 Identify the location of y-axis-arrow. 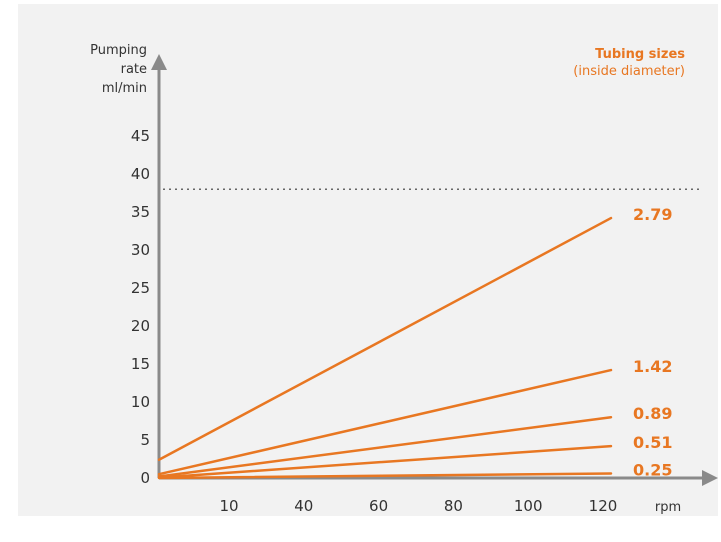
(159, 62).